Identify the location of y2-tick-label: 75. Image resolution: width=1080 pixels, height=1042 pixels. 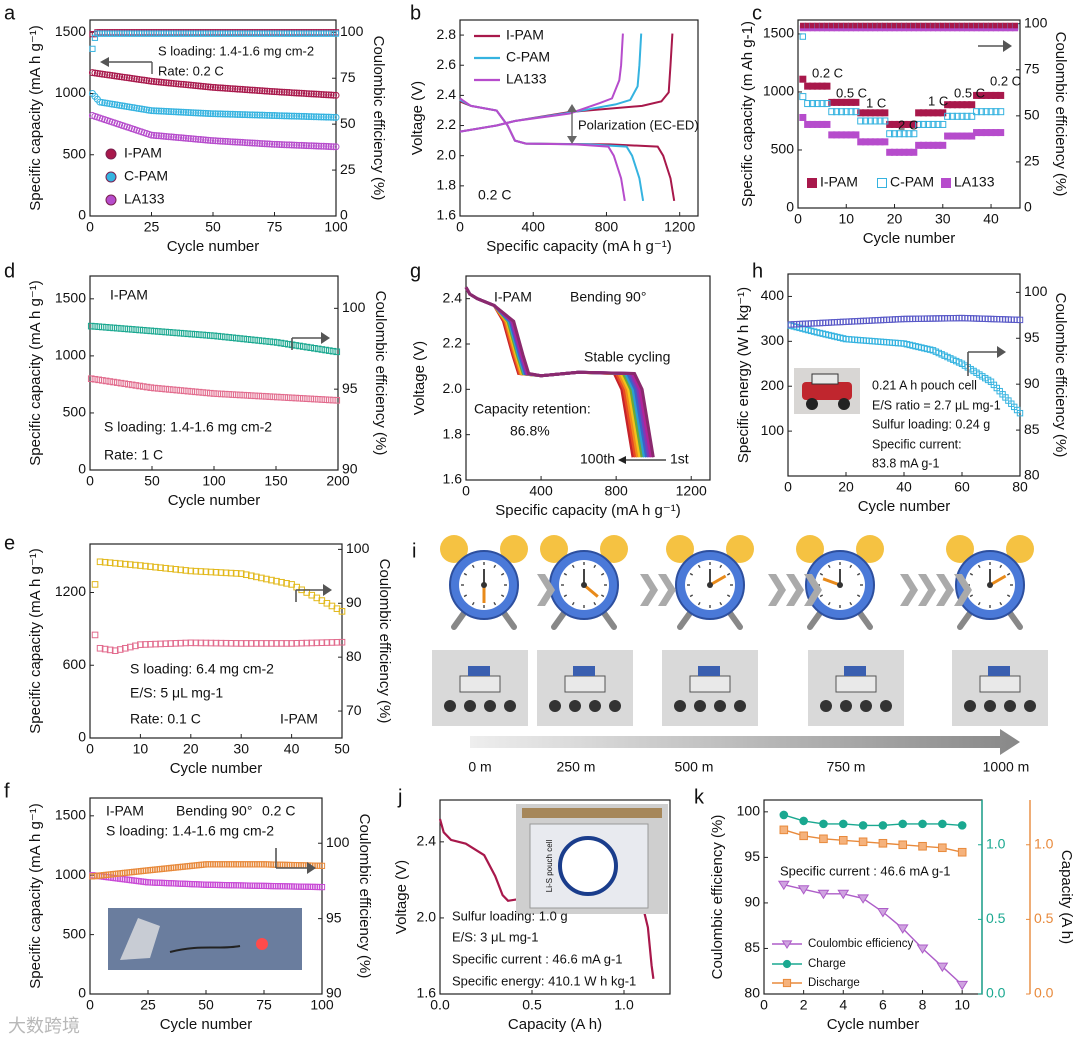
(348, 77).